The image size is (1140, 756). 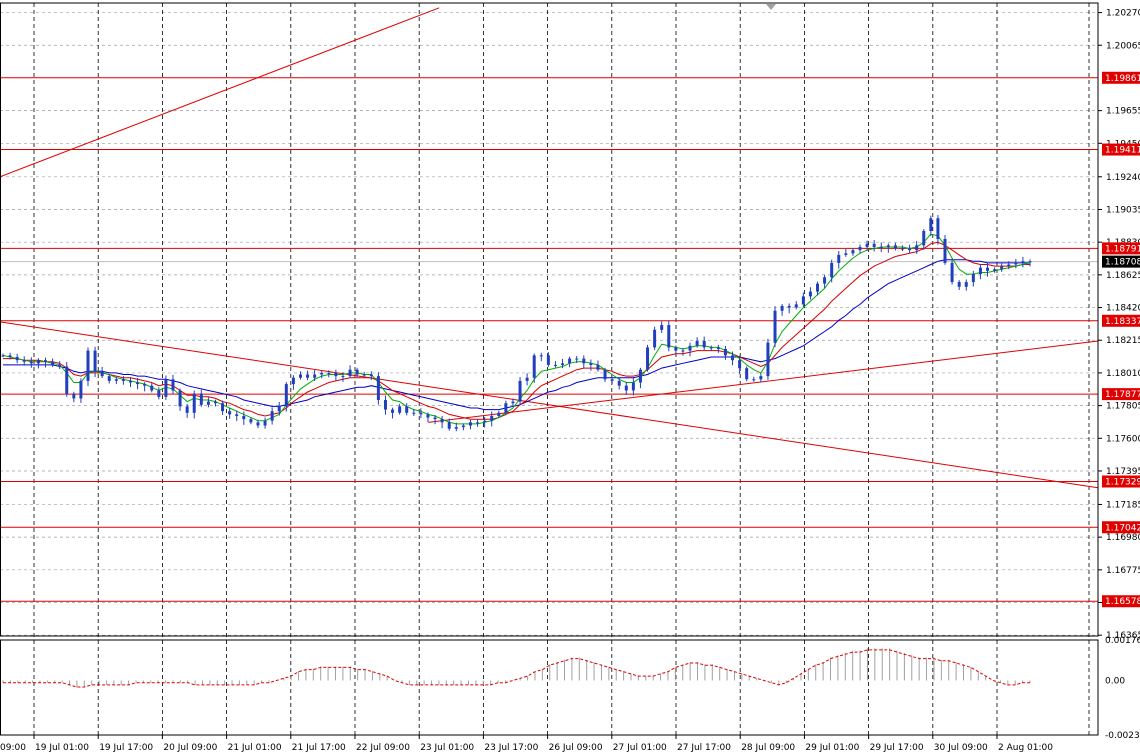 I want to click on level-price-label: 1.18791, so click(x=1122, y=249).